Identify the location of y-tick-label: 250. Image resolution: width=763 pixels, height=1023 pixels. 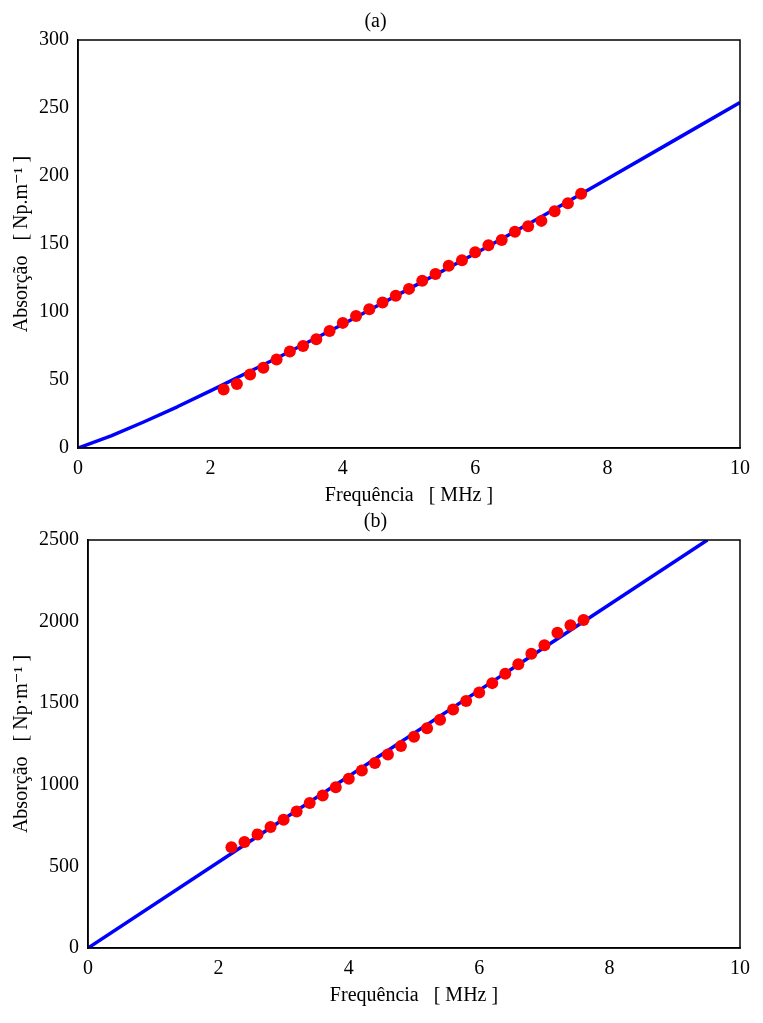
(54, 106).